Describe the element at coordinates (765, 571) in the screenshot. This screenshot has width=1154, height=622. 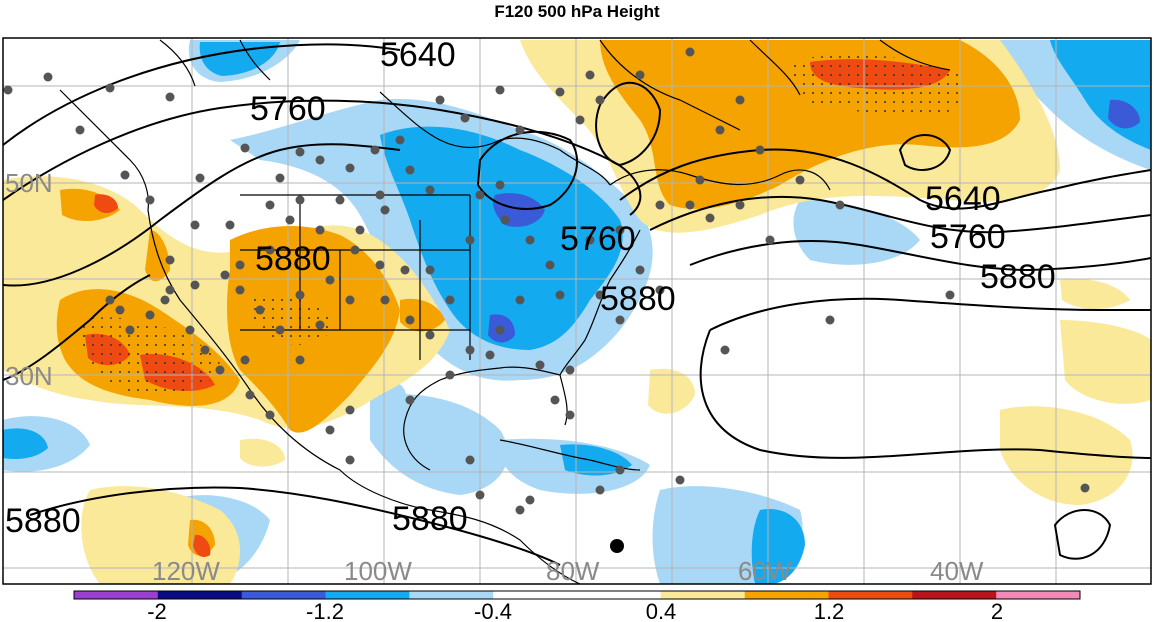
I see `lon-label-60w: 60W` at that location.